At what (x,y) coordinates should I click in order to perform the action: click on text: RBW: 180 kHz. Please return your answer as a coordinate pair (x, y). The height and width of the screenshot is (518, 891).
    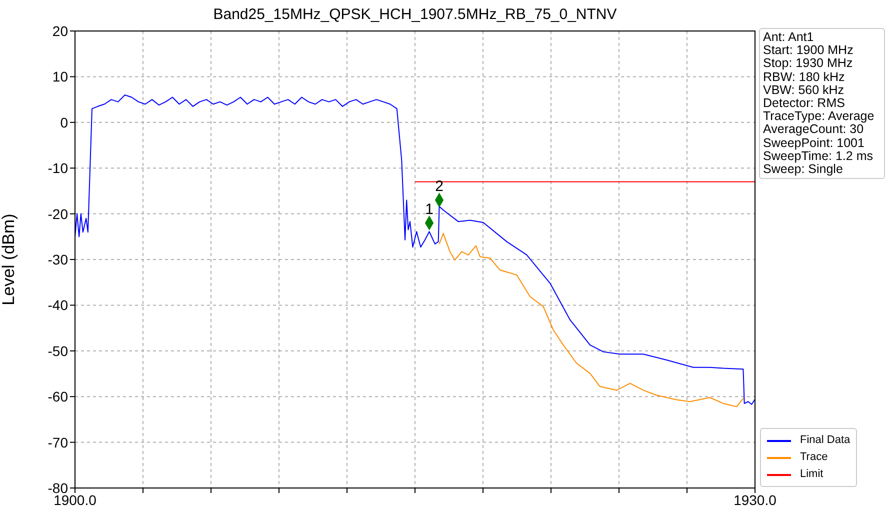
    Looking at the image, I should click on (804, 77).